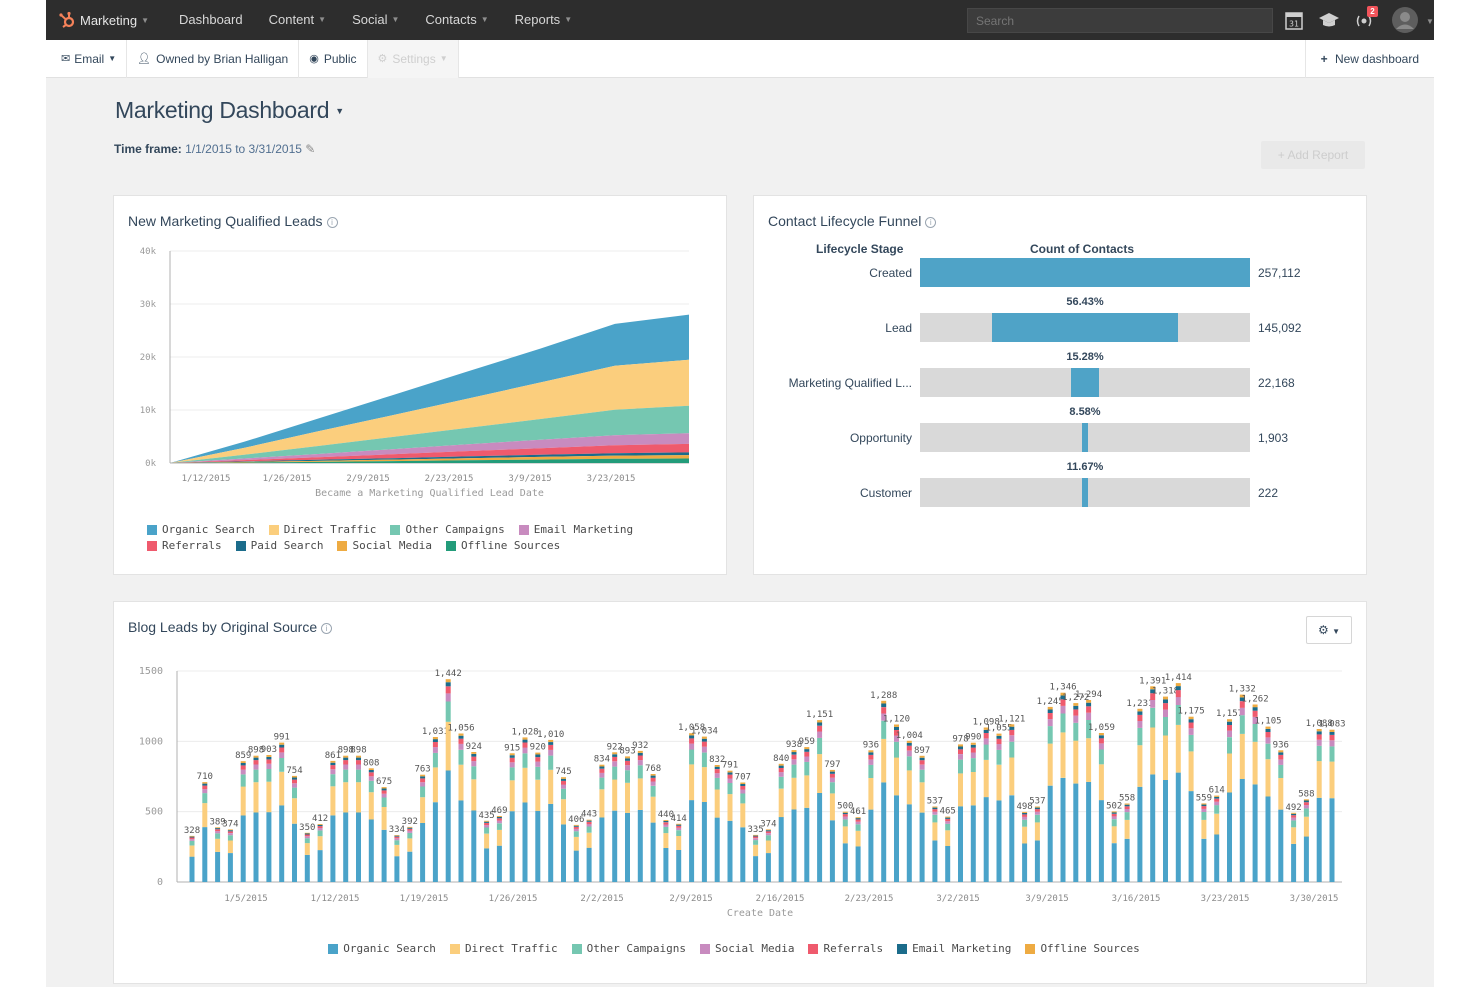 This screenshot has width=1480, height=987. I want to click on legend-item-other-campaigns: Other Campaigns, so click(628, 948).